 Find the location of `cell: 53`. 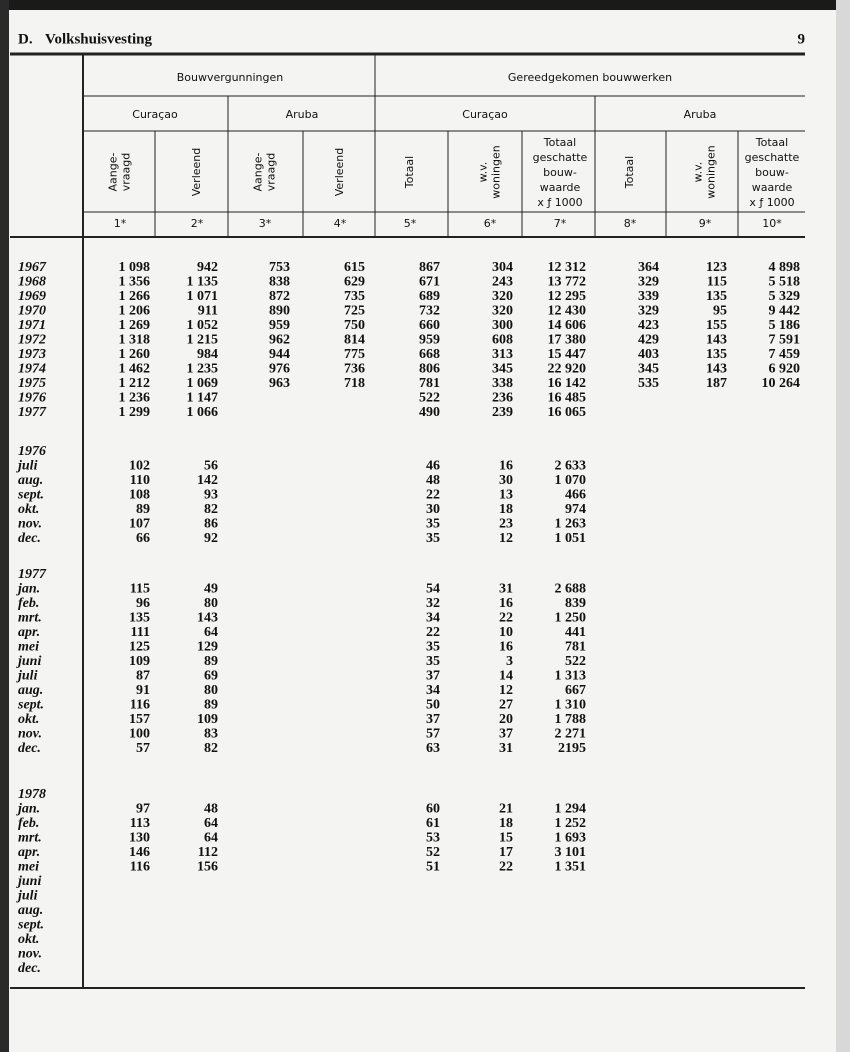

cell: 53 is located at coordinates (433, 838).